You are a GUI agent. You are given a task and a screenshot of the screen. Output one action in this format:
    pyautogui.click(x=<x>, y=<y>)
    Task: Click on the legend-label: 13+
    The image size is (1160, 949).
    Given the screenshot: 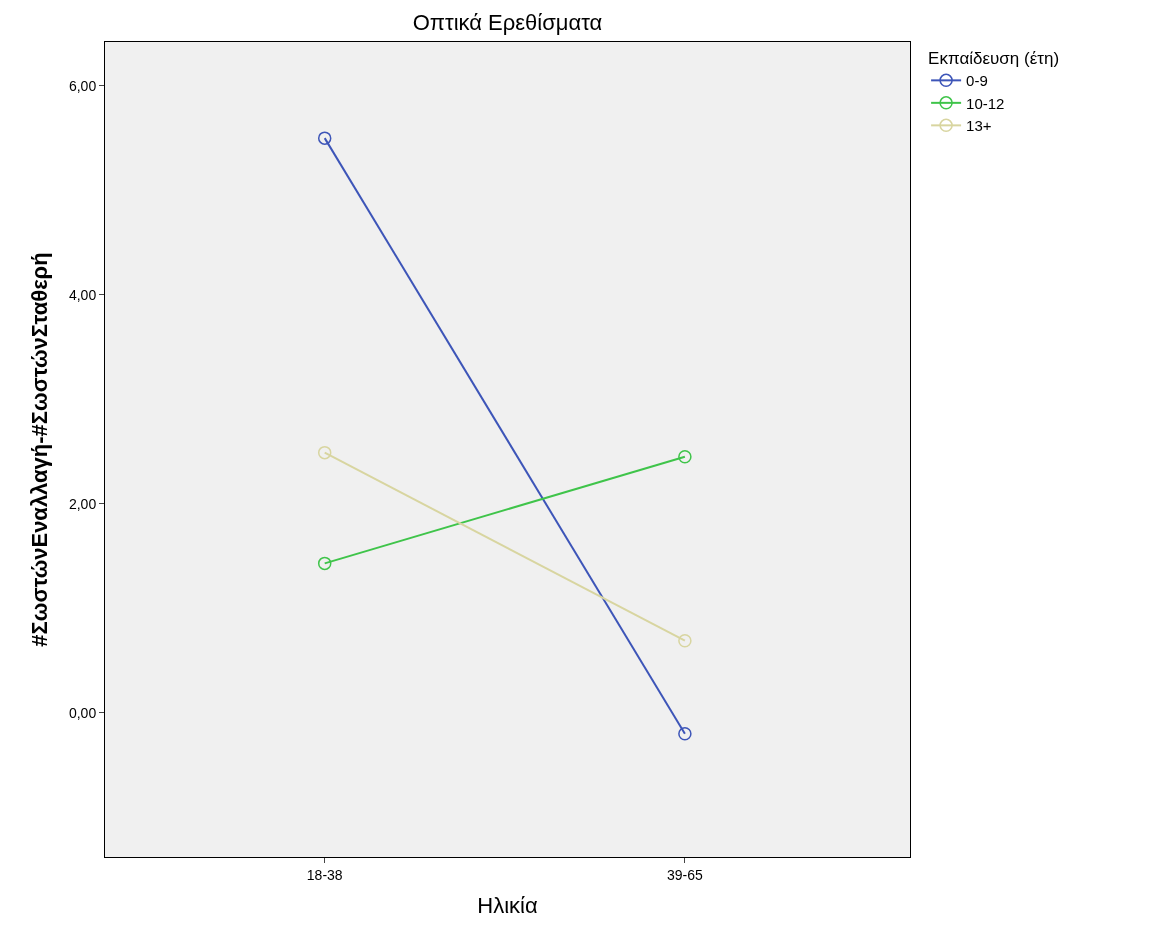 What is the action you would take?
    pyautogui.click(x=979, y=126)
    